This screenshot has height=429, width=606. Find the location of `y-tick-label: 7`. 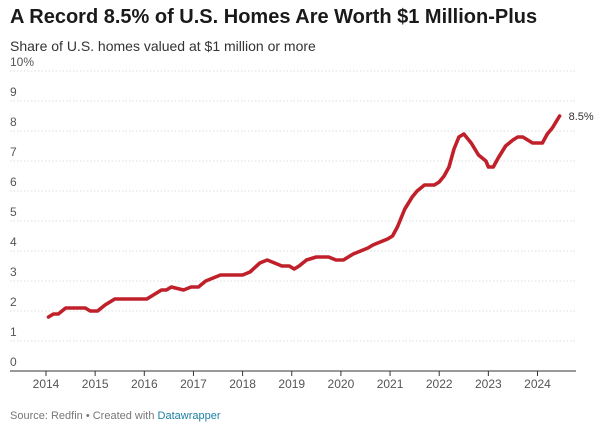

y-tick-label: 7 is located at coordinates (13, 152).